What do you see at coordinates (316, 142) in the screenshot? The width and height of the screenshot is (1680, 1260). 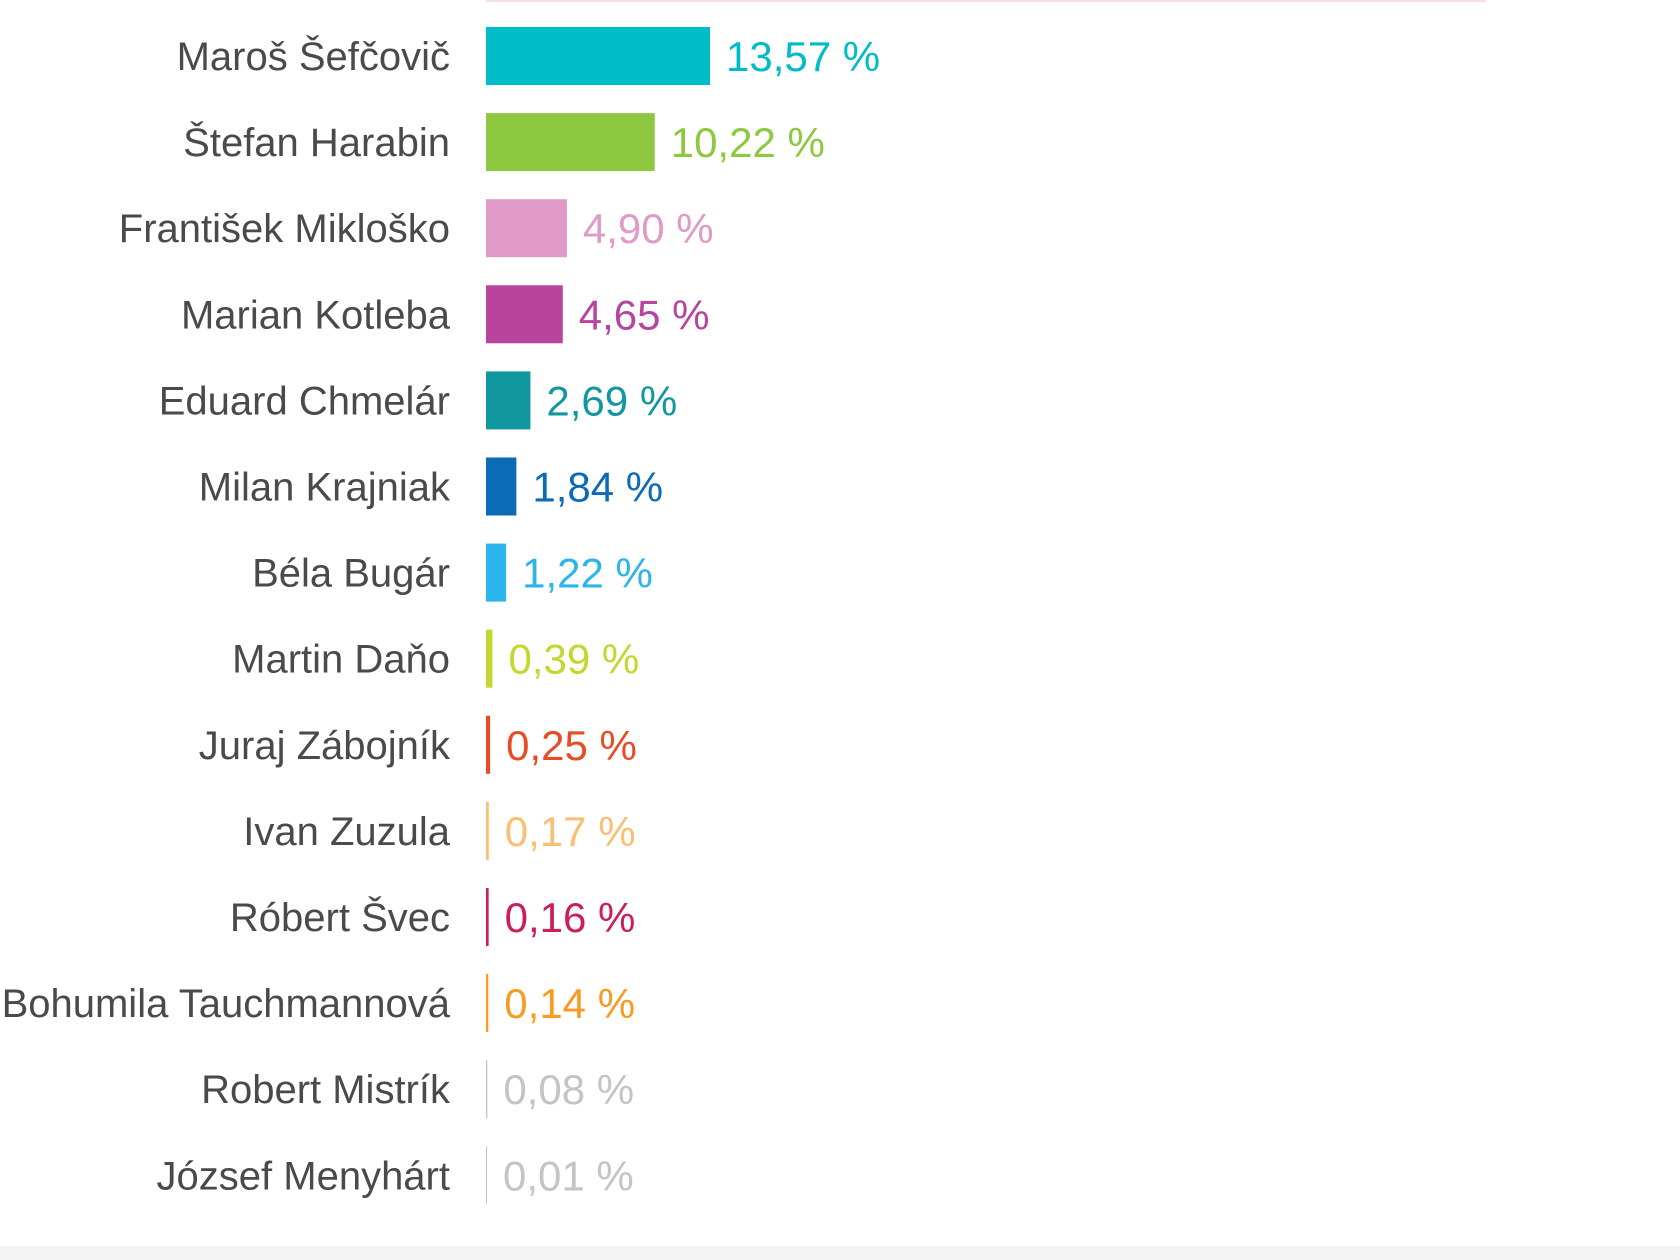 I see `category-label: Štefan Harabin` at bounding box center [316, 142].